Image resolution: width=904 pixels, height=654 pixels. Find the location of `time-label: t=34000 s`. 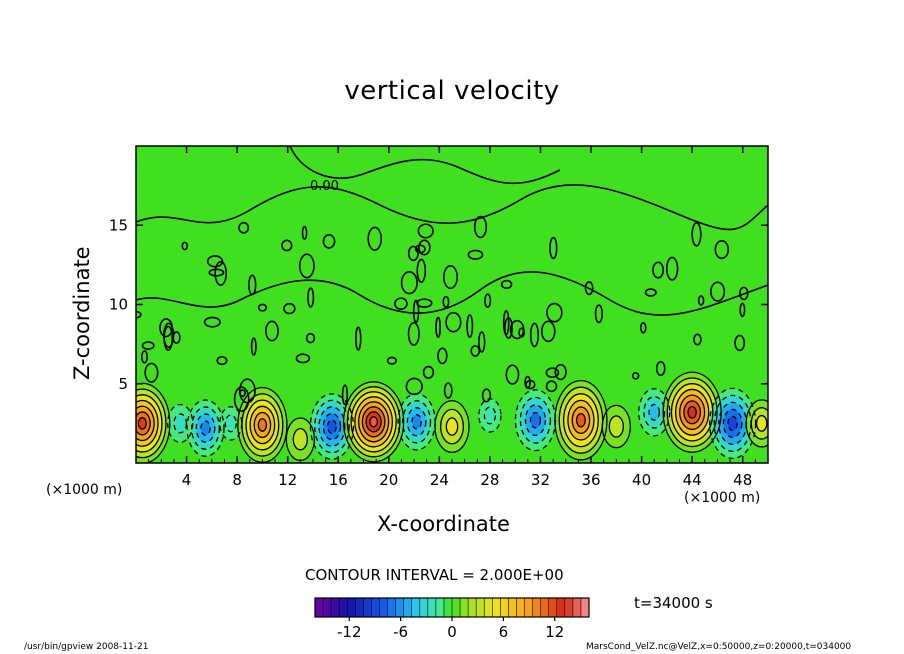

time-label: t=34000 s is located at coordinates (673, 603).